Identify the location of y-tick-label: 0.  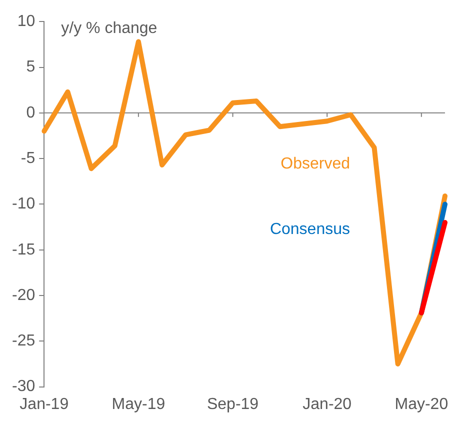
(31, 113).